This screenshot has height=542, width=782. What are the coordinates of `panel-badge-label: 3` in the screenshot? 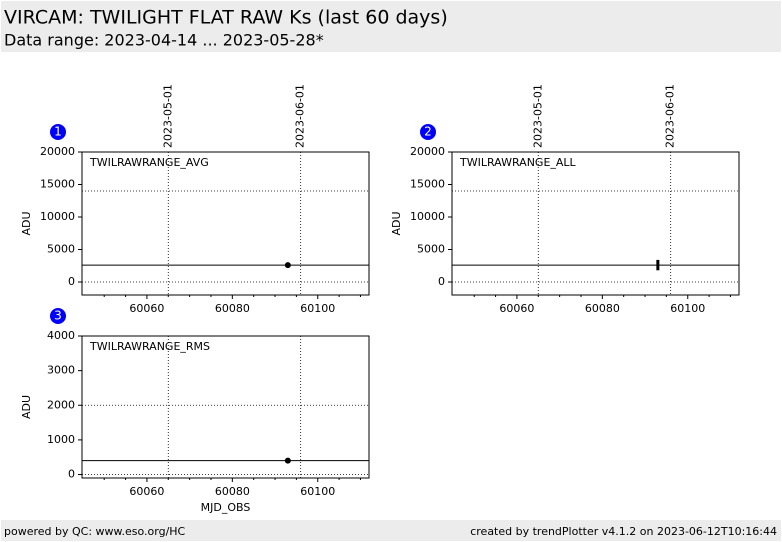 It's located at (58, 316).